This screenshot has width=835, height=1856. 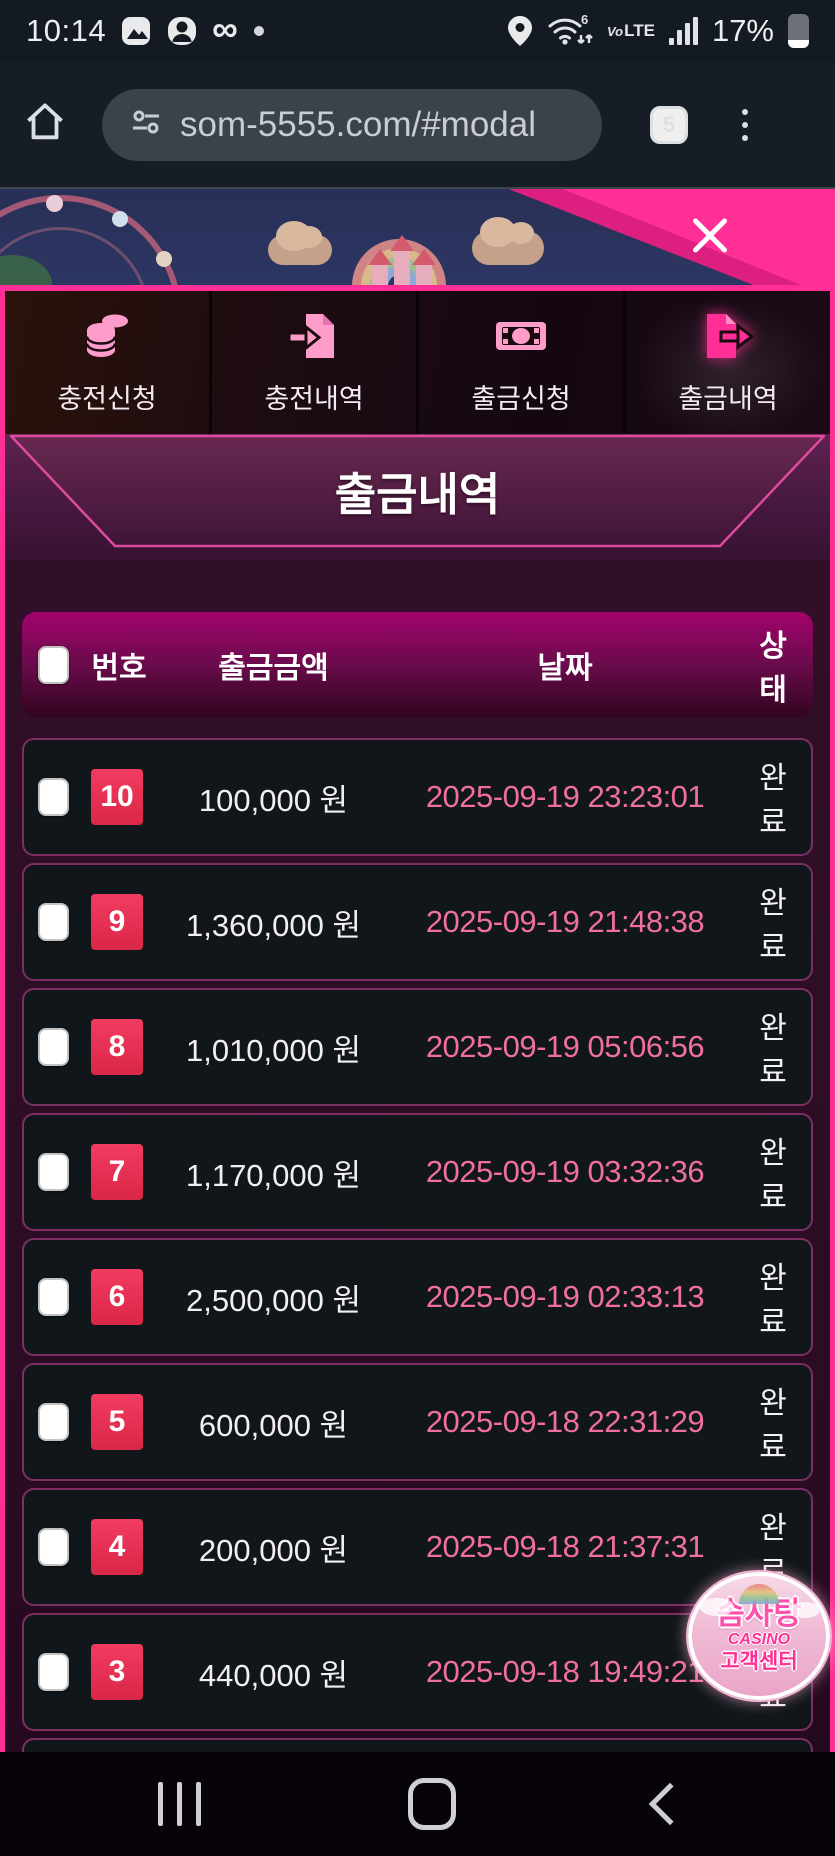 What do you see at coordinates (117, 1672) in the screenshot?
I see `row-number-badge: 3` at bounding box center [117, 1672].